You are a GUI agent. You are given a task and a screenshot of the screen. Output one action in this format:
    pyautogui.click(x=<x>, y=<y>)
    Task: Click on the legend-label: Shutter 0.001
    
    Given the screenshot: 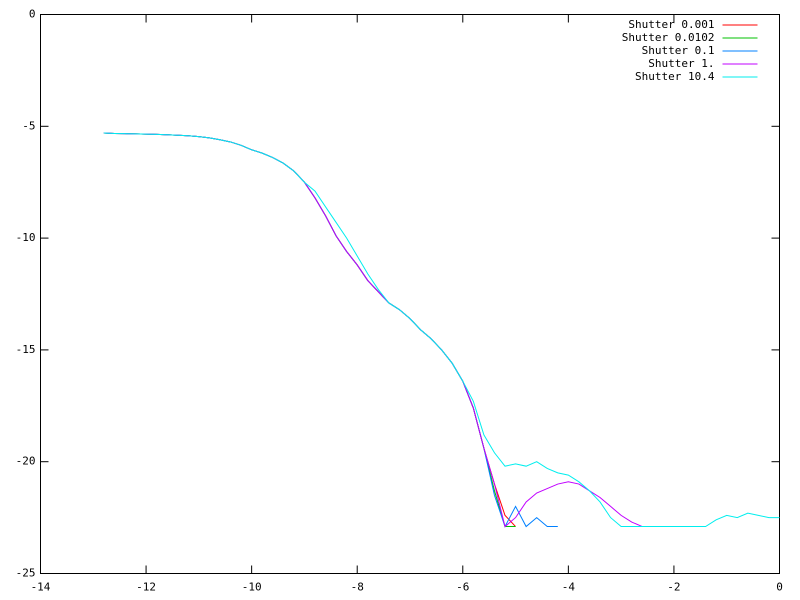 What is the action you would take?
    pyautogui.click(x=671, y=24)
    